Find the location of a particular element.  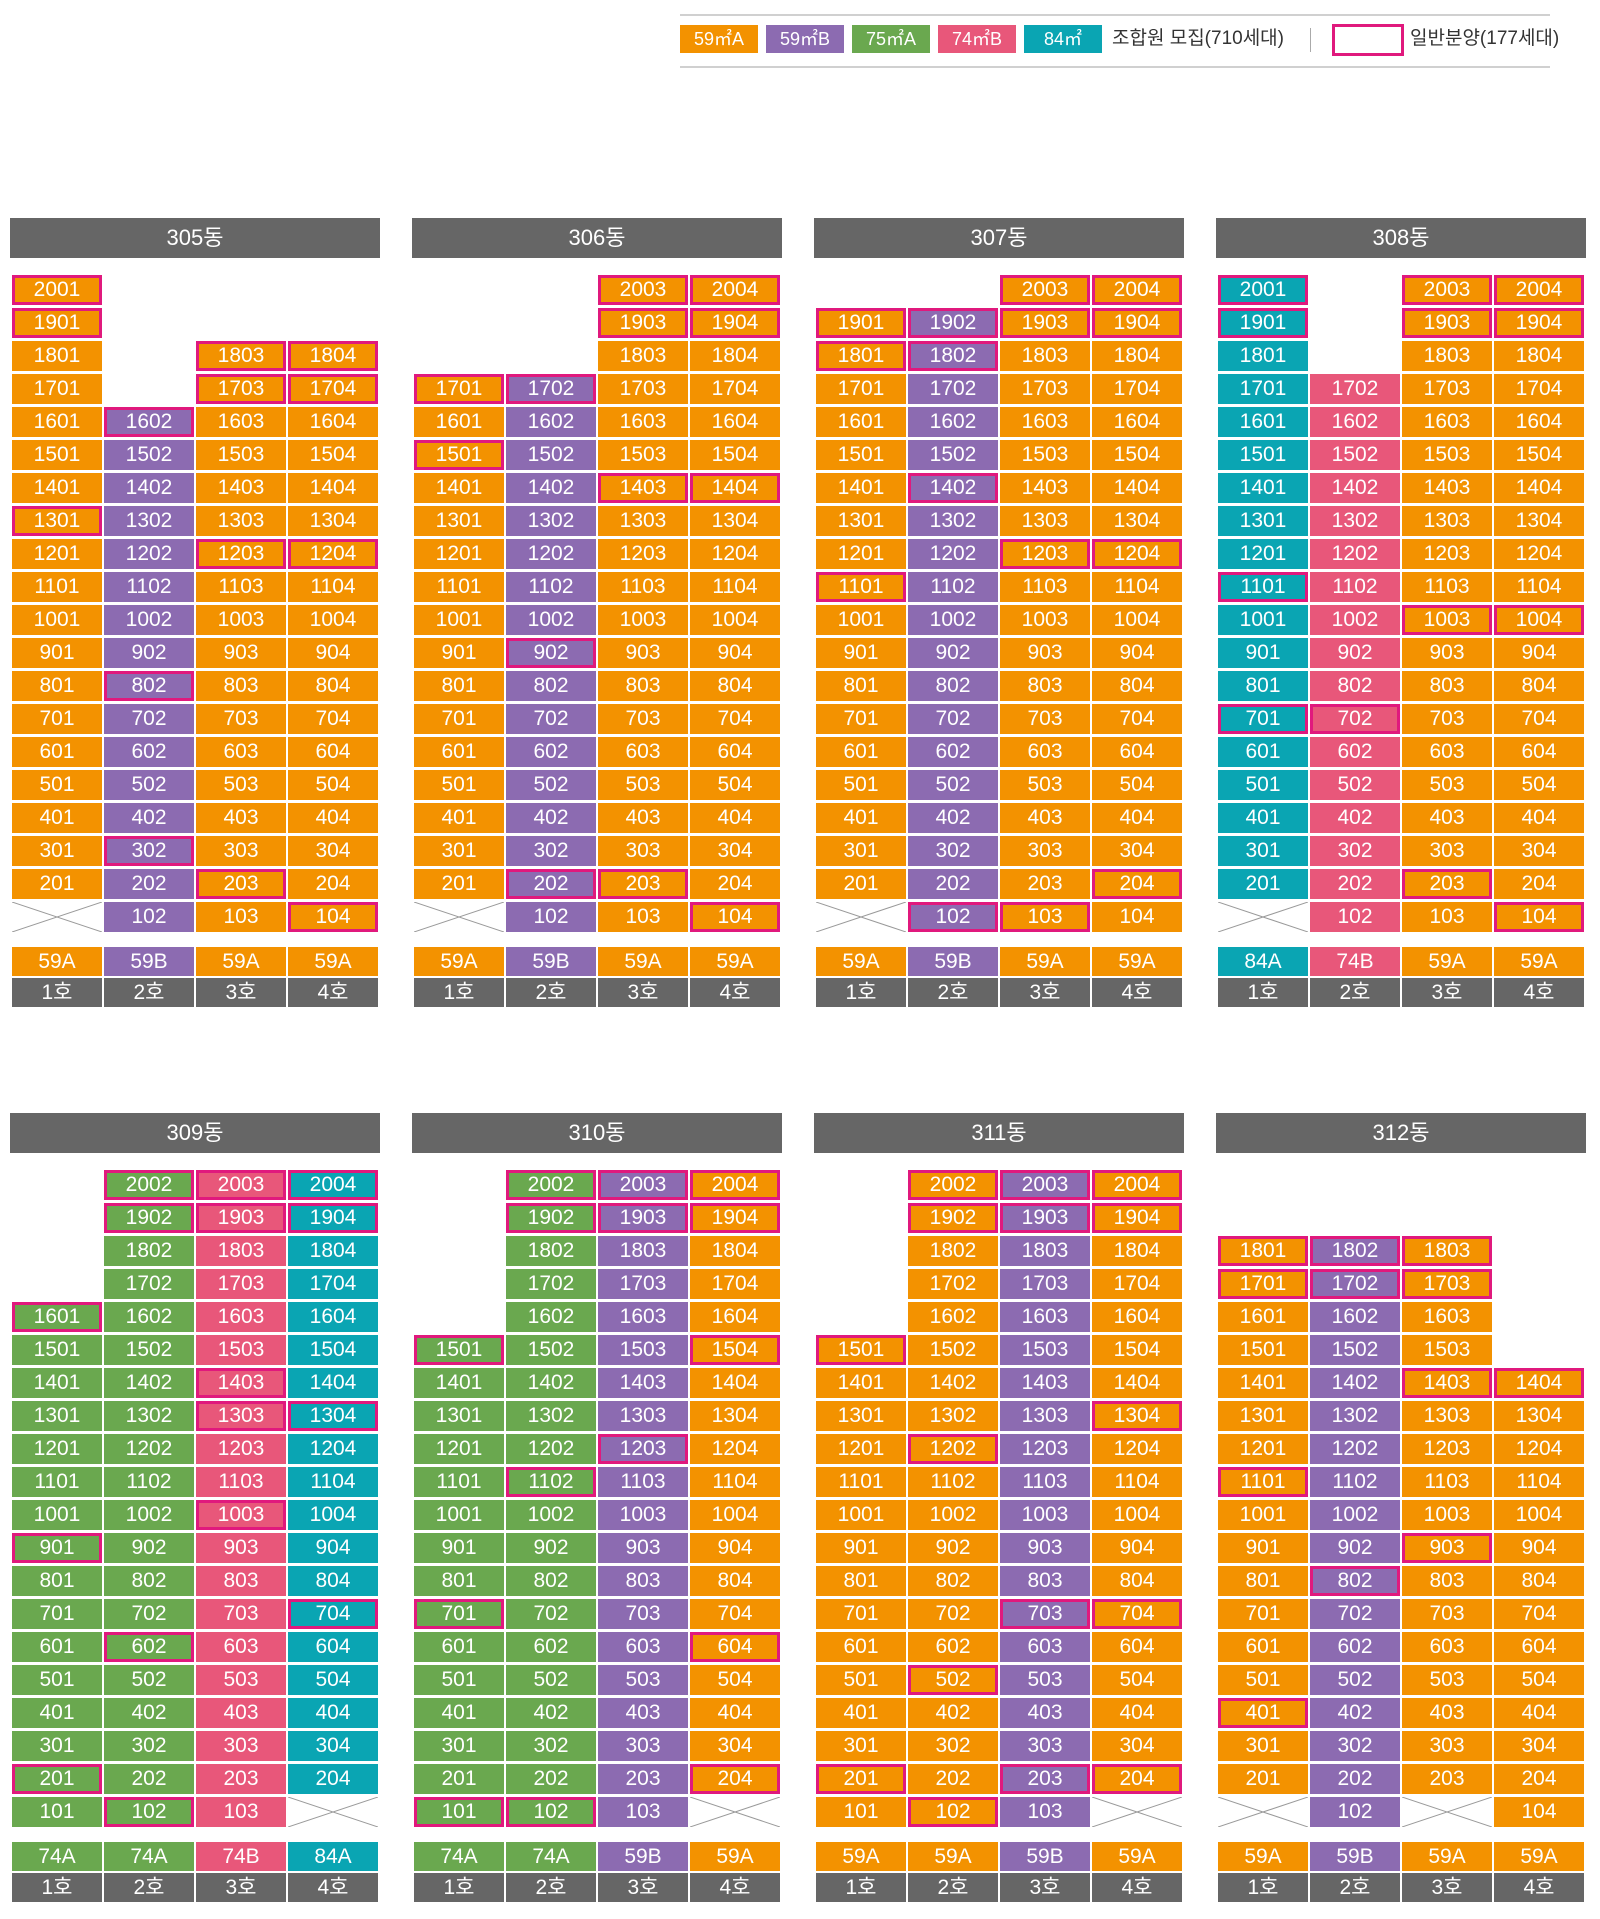

unit-cell-303: 303 is located at coordinates (241, 1746).